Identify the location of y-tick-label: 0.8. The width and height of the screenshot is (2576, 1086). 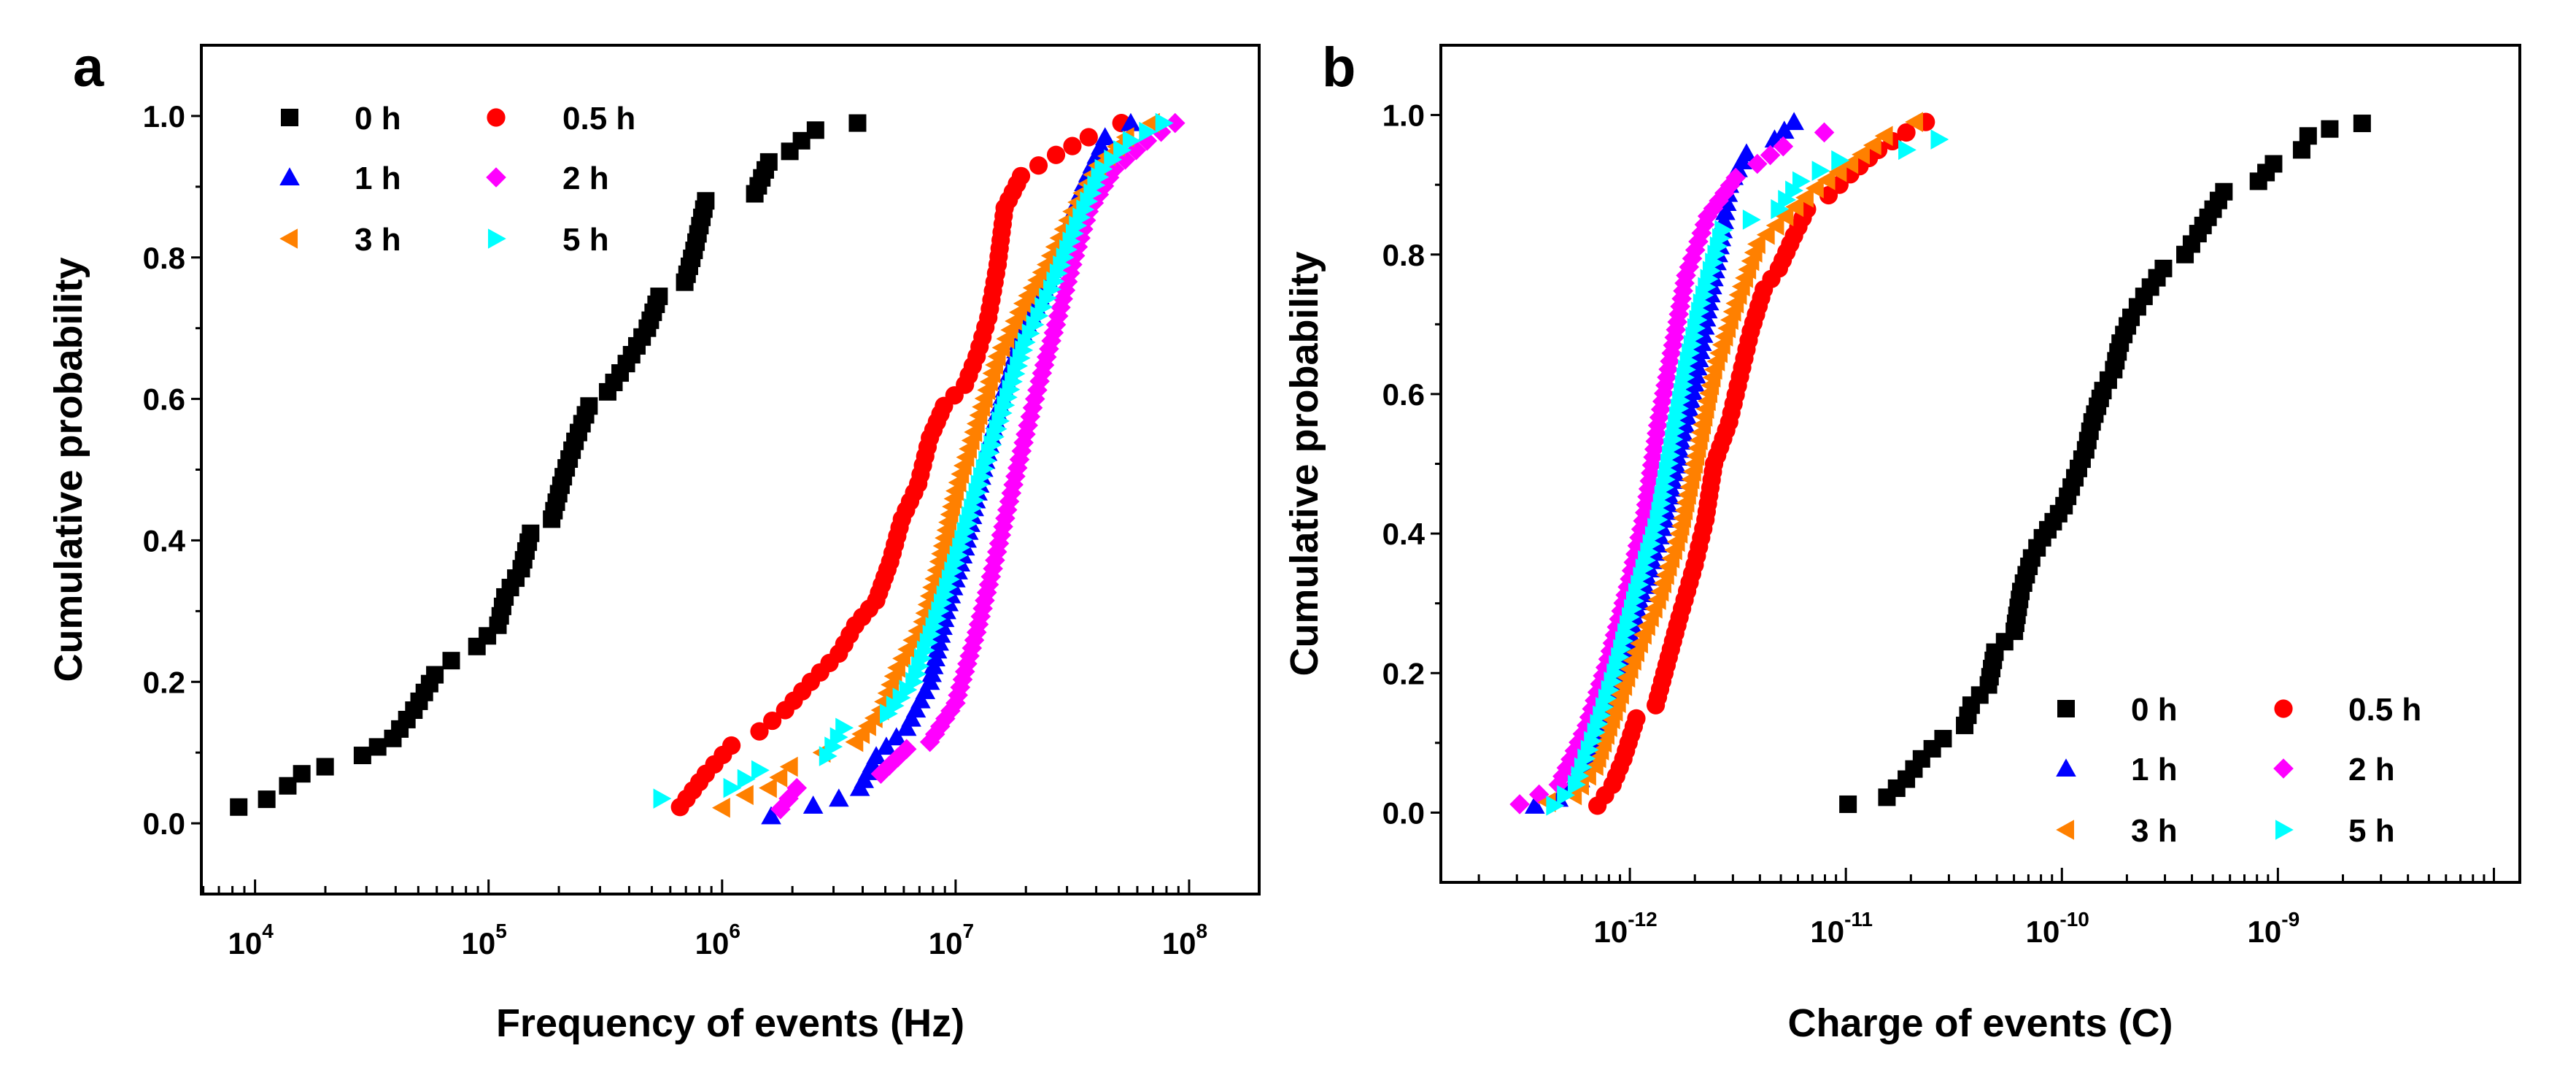
(1403, 255).